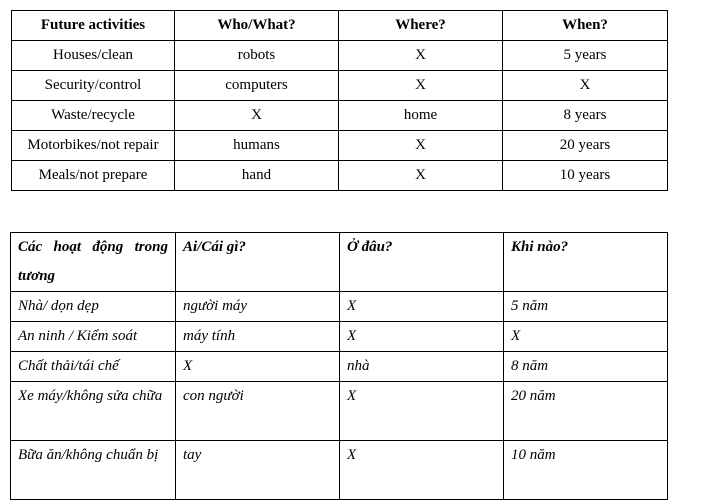 Image resolution: width=709 pixels, height=501 pixels. What do you see at coordinates (585, 175) in the screenshot?
I see `table-cell: 10 years` at bounding box center [585, 175].